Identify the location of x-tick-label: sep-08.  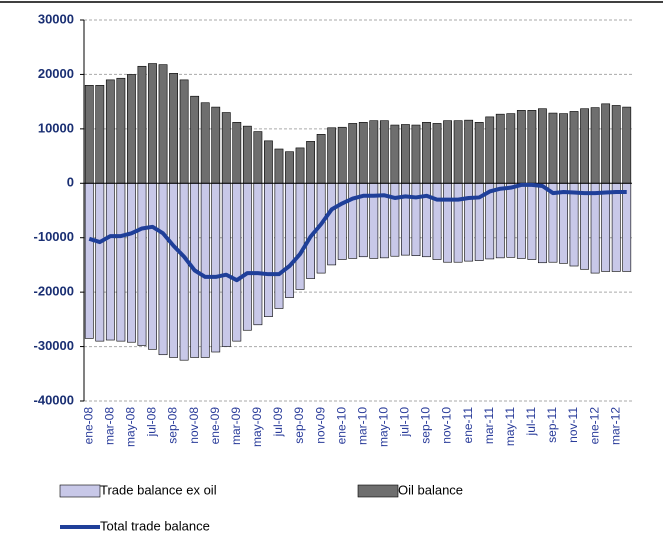
(173, 425).